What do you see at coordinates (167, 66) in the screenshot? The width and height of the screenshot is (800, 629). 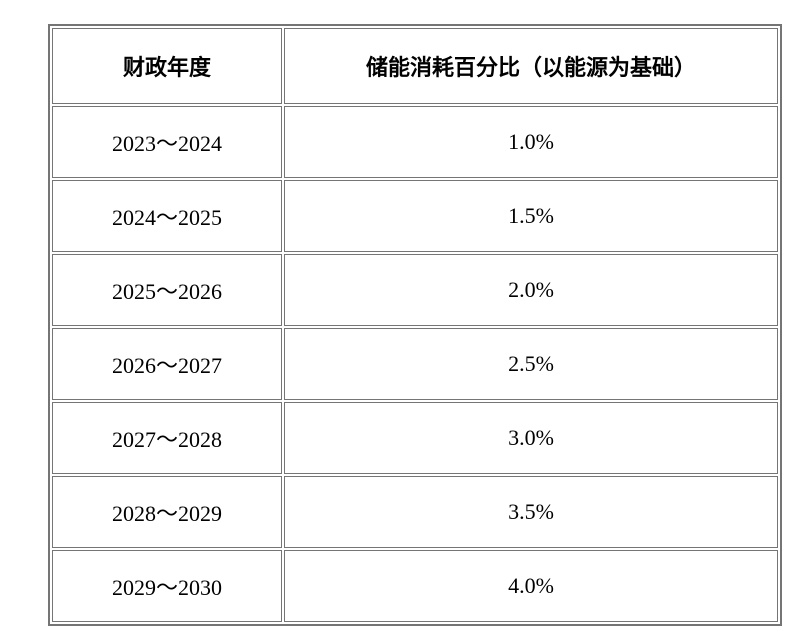 I see `header-fiscal-year: 财政年度` at bounding box center [167, 66].